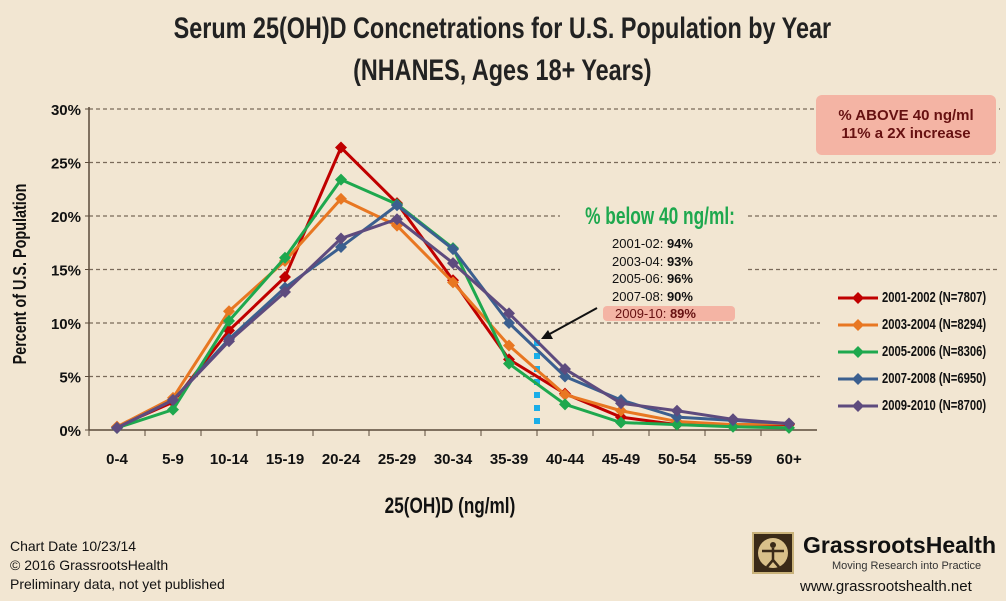 The height and width of the screenshot is (601, 1006). What do you see at coordinates (450, 505) in the screenshot?
I see `x-axis-label: 25(OH)D (ng/ml)` at bounding box center [450, 505].